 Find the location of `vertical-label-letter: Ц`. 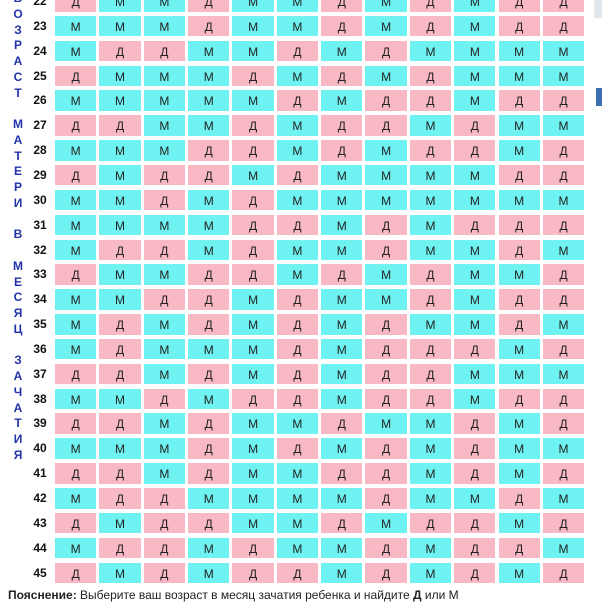

vertical-label-letter: Ц is located at coordinates (18, 328).